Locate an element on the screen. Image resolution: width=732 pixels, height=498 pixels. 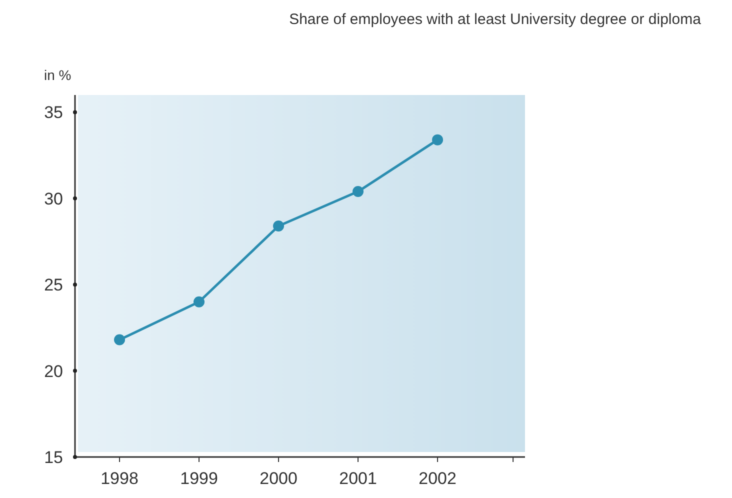
x-tick-label: 1999 is located at coordinates (199, 478).